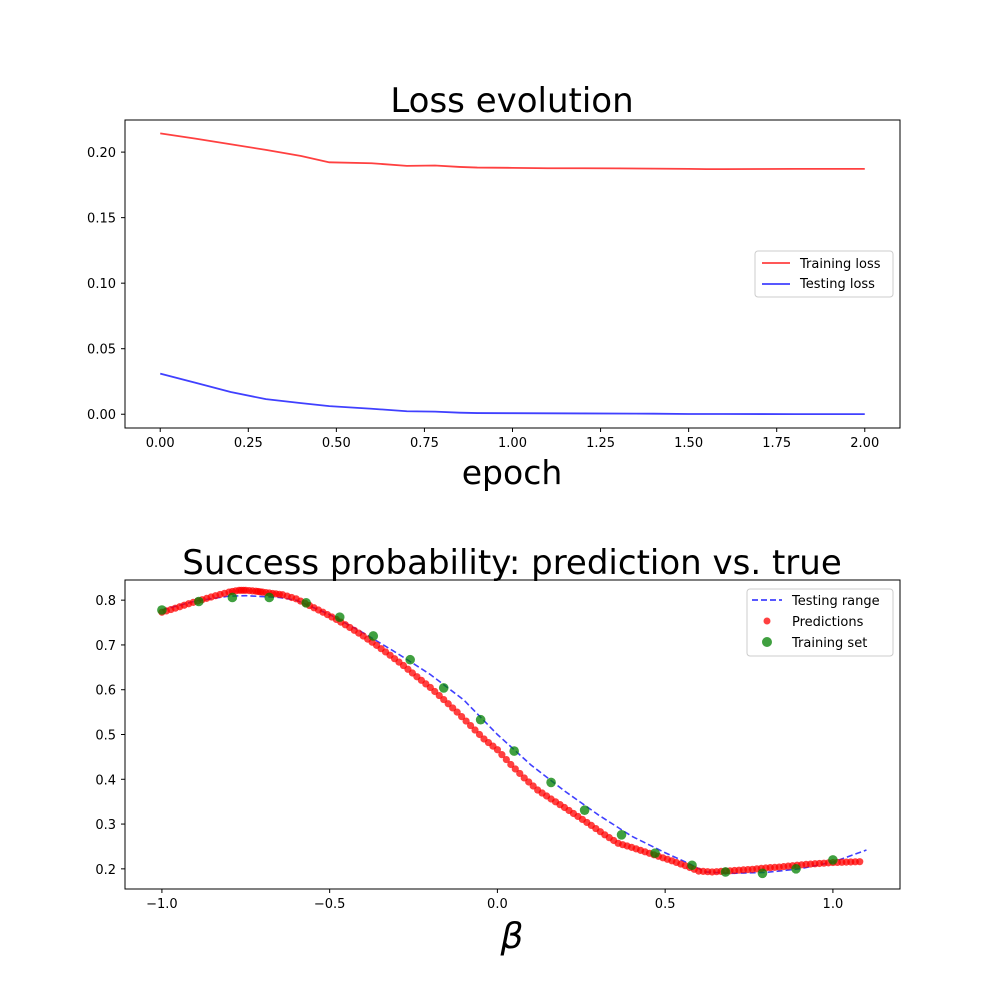 The width and height of the screenshot is (1000, 1000). I want to click on success-y-tick-label: 0.8, so click(105, 601).